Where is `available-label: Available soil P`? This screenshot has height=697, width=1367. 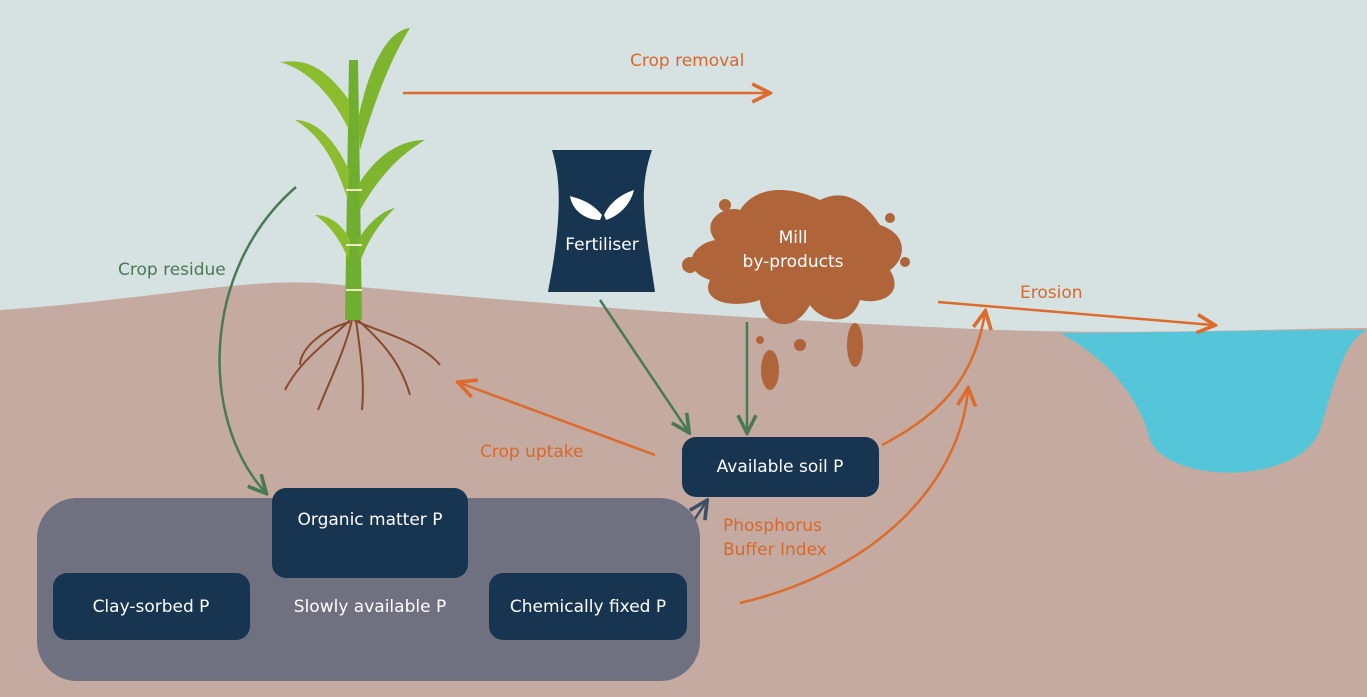 available-label: Available soil P is located at coordinates (780, 467).